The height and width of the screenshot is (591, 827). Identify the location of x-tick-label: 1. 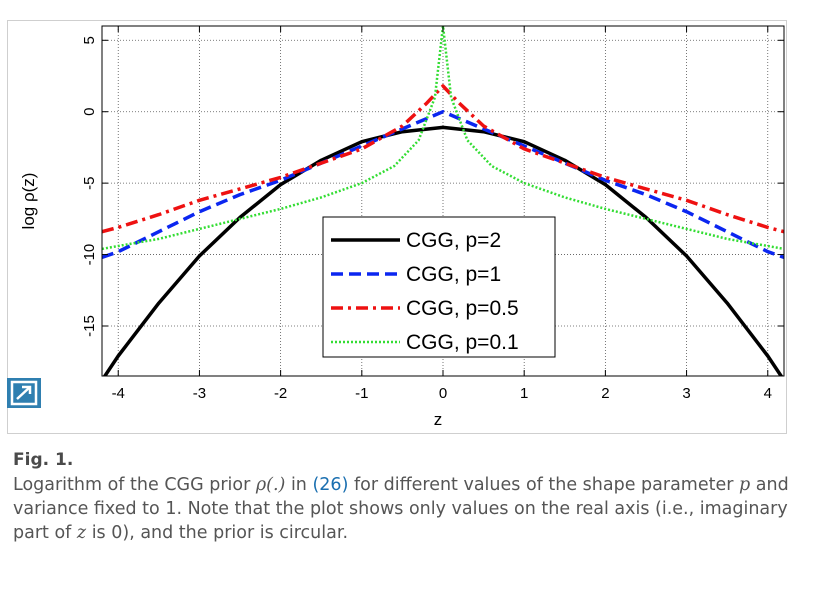
(524, 393).